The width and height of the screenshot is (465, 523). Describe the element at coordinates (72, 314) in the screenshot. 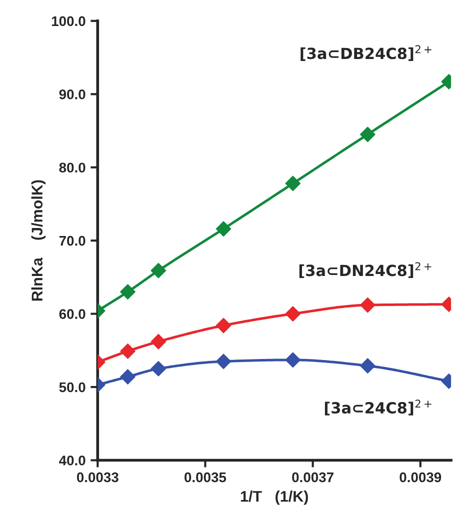

I see `y-tick-label: 60.0` at that location.